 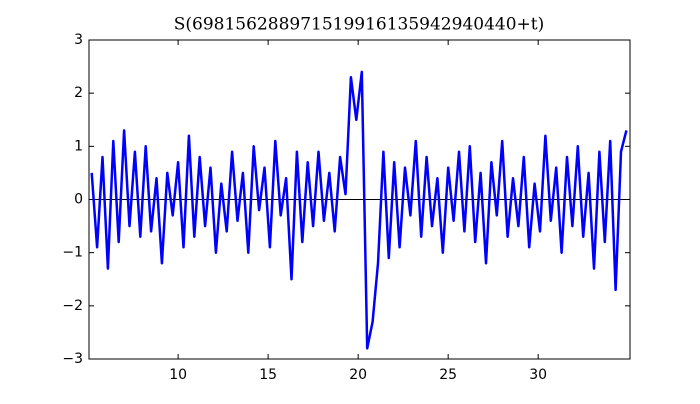 I want to click on chart-title: S(698156288971519916135942940440+t), so click(x=359, y=25).